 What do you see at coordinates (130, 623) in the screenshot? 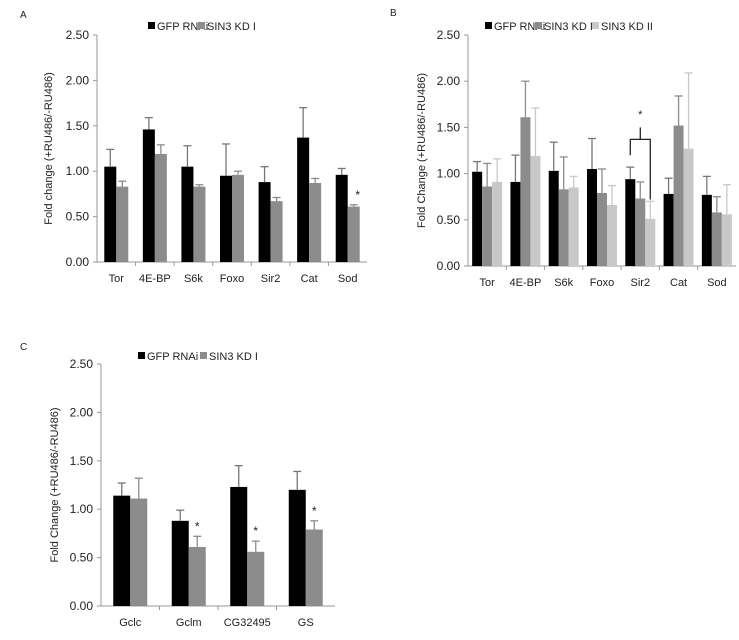
I see `x-tick-label: Gclc` at bounding box center [130, 623].